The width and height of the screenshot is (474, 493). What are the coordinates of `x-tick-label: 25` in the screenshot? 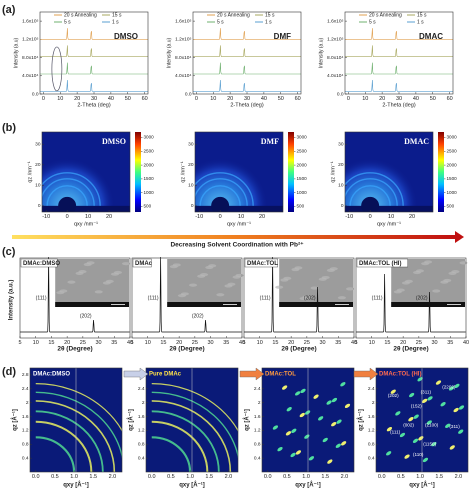 It's located at (83, 343).